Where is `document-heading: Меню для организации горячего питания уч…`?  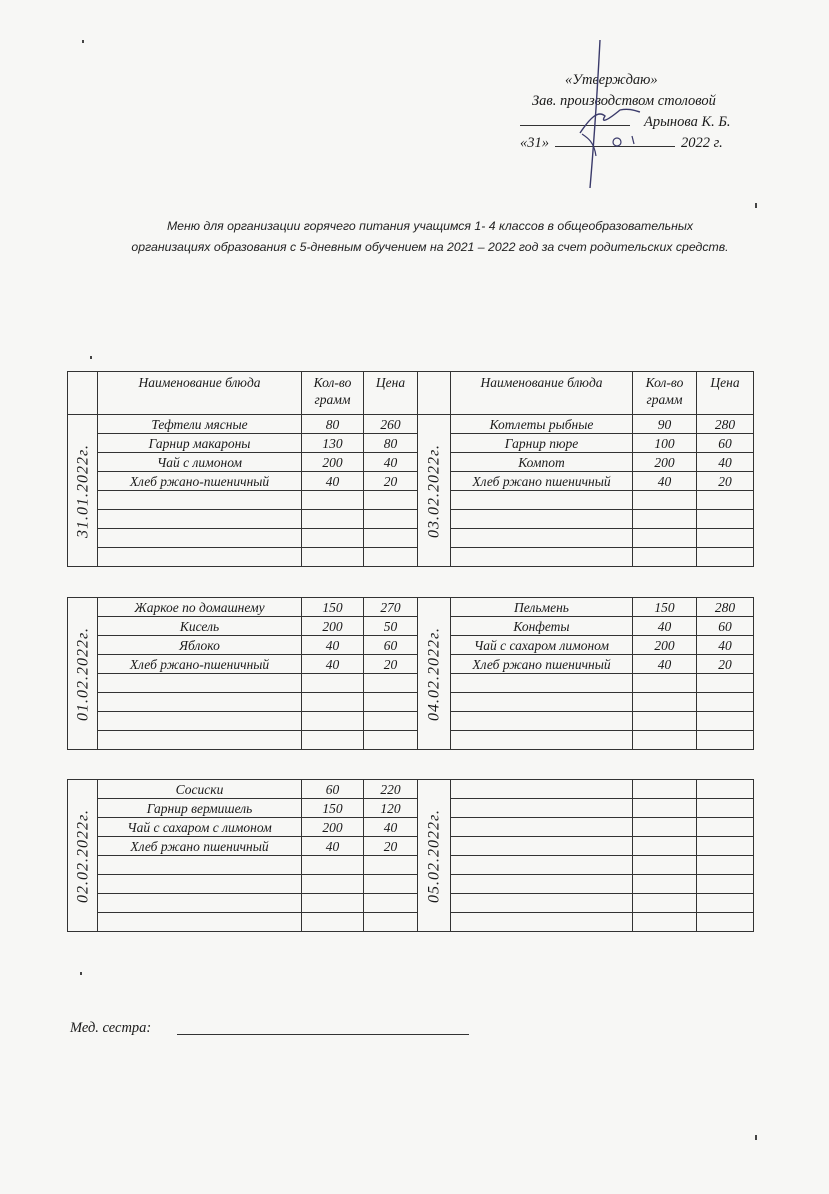
document-heading: Меню для организации горячего питания уч… is located at coordinates (430, 237).